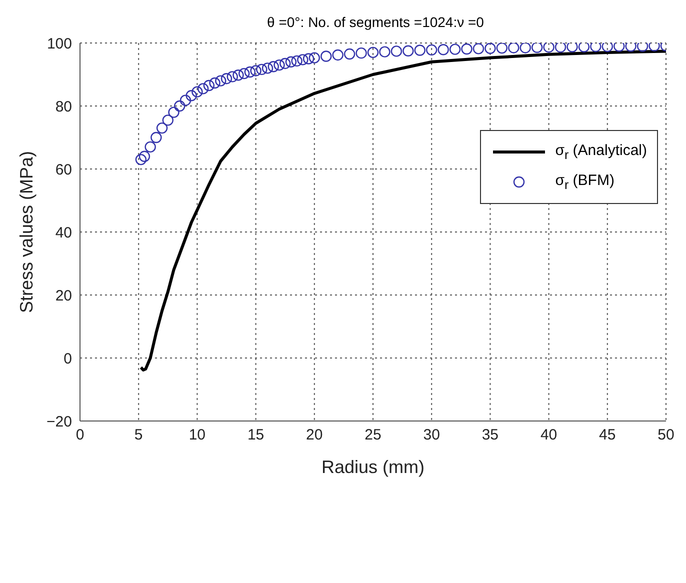 The image size is (686, 583). What do you see at coordinates (59, 43) in the screenshot?
I see `y-tick-label: 100` at bounding box center [59, 43].